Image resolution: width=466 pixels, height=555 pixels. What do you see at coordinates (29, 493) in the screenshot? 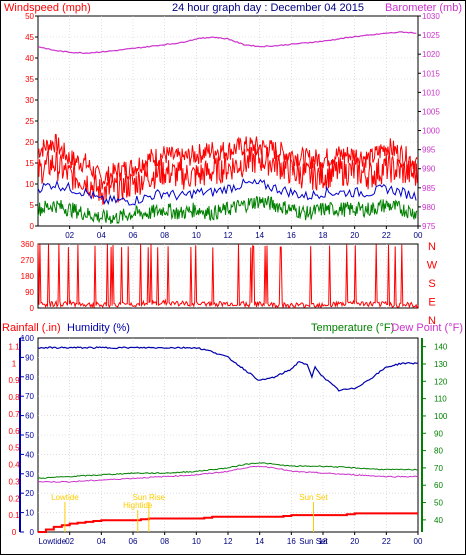
I see `humidity-tick-label: 20` at bounding box center [29, 493].